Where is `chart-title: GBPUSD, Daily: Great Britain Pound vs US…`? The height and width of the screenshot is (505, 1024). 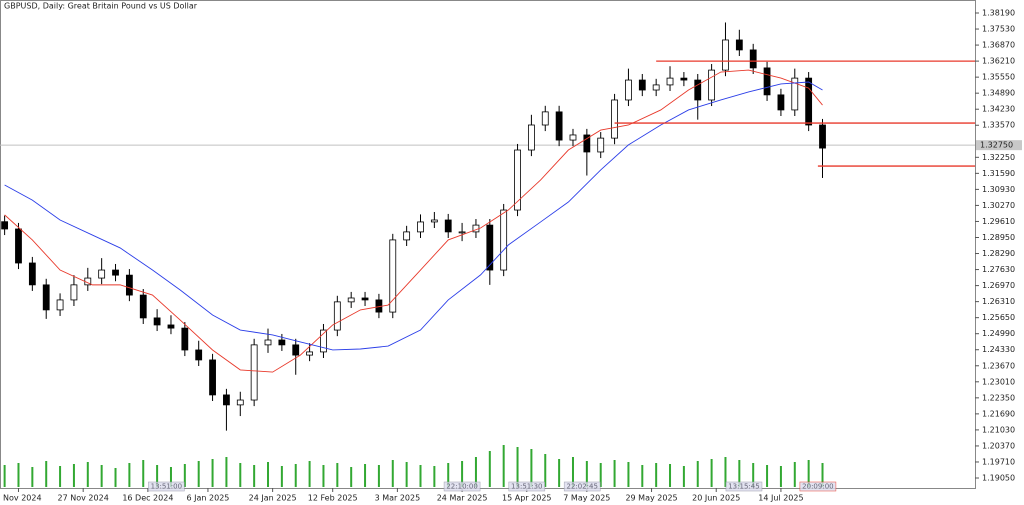
chart-title: GBPUSD, Daily: Great Britain Pound vs US… is located at coordinates (101, 6).